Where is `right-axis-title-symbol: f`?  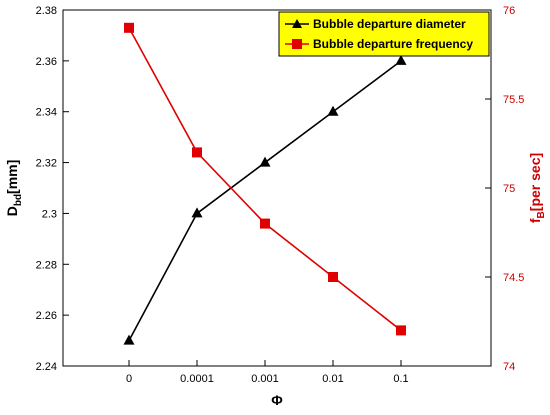
right-axis-title-symbol: f is located at coordinates (535, 220).